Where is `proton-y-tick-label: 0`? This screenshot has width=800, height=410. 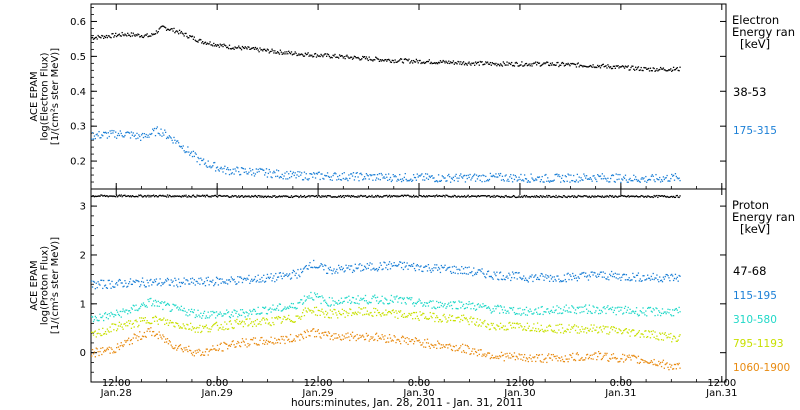 proton-y-tick-label: 0 is located at coordinates (83, 353).